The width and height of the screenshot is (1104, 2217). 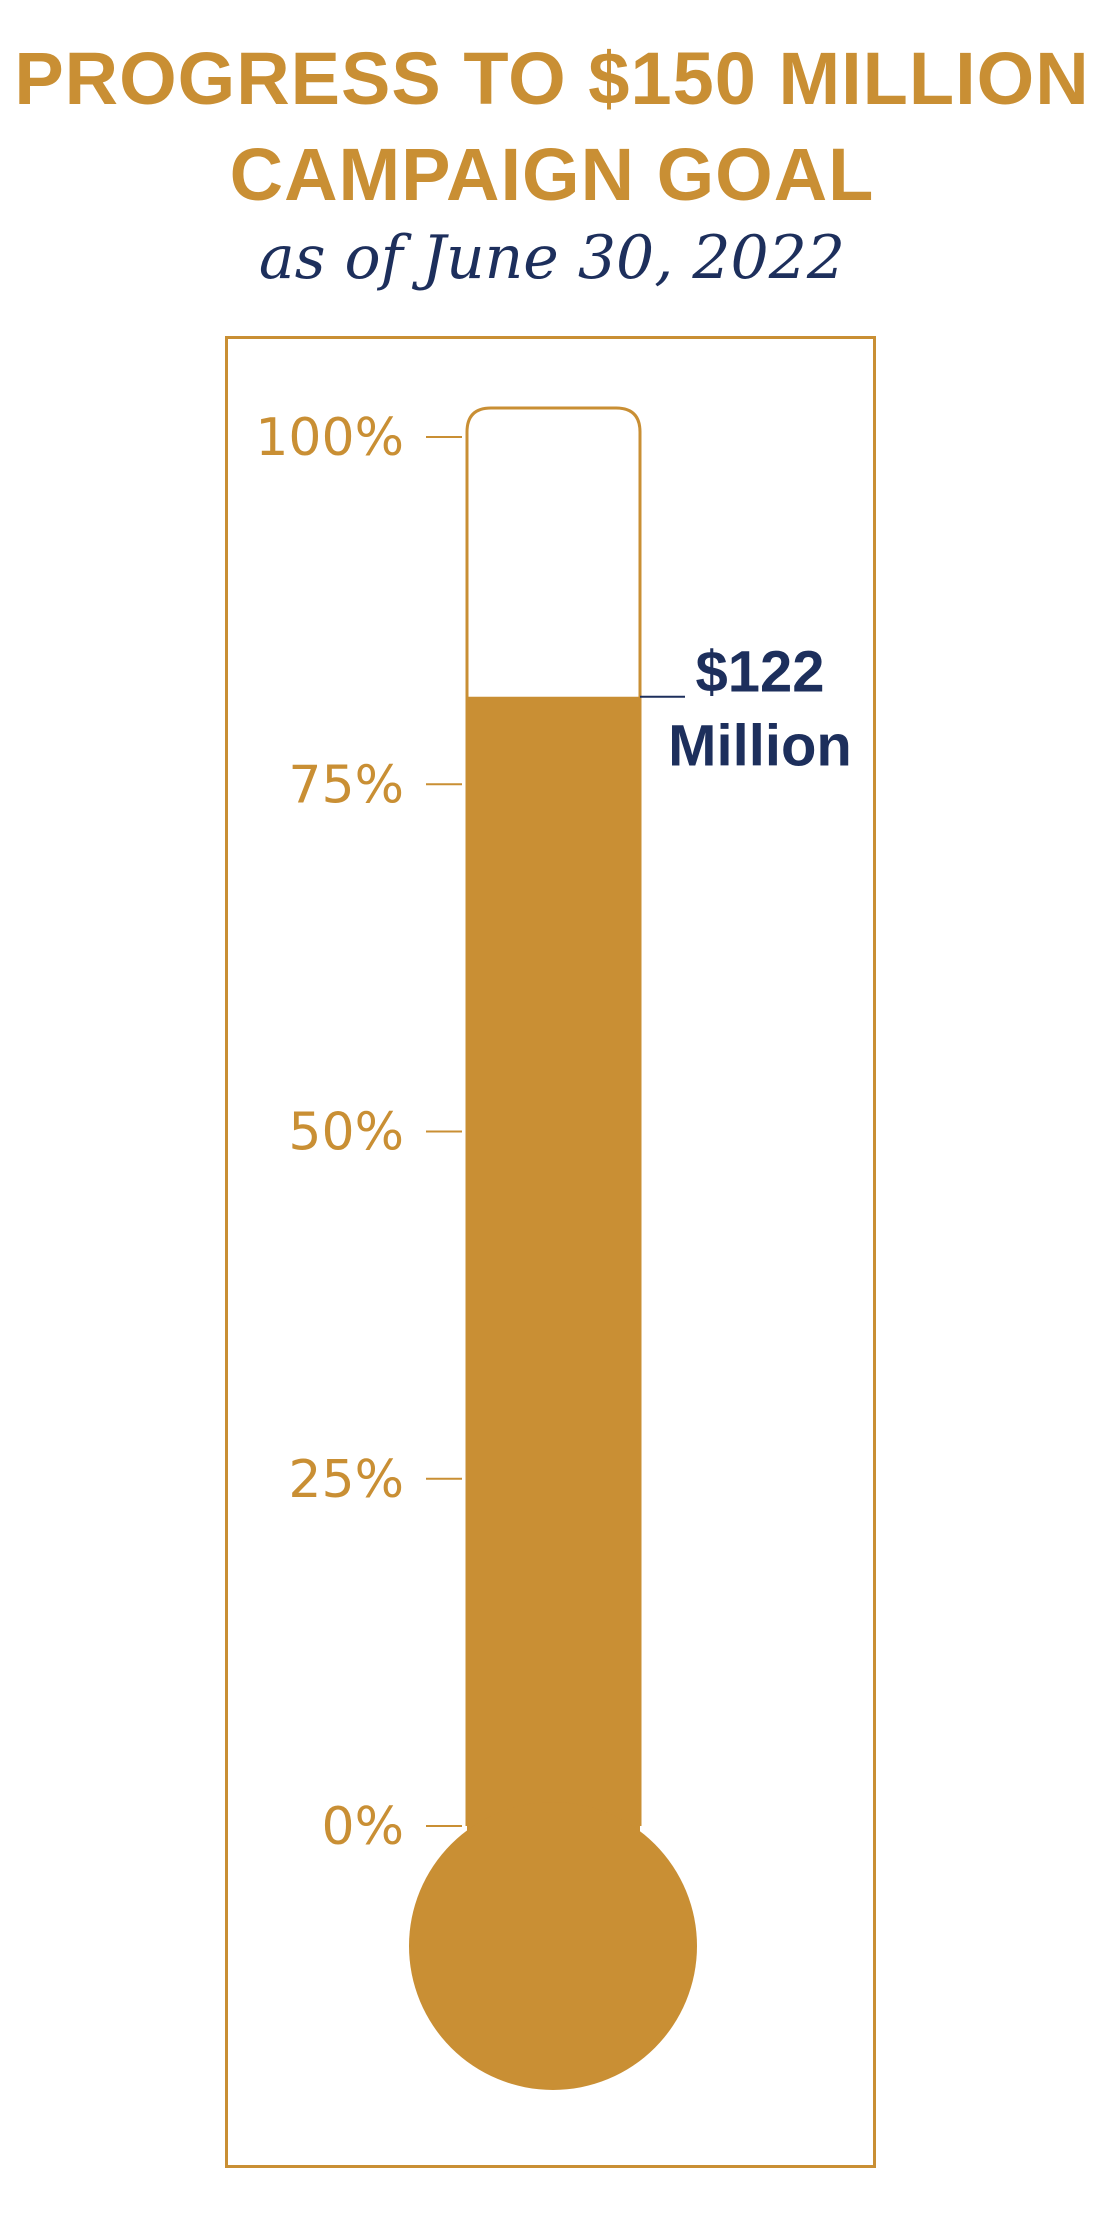 What do you see at coordinates (346, 1133) in the screenshot?
I see `tick-label-50: 50%` at bounding box center [346, 1133].